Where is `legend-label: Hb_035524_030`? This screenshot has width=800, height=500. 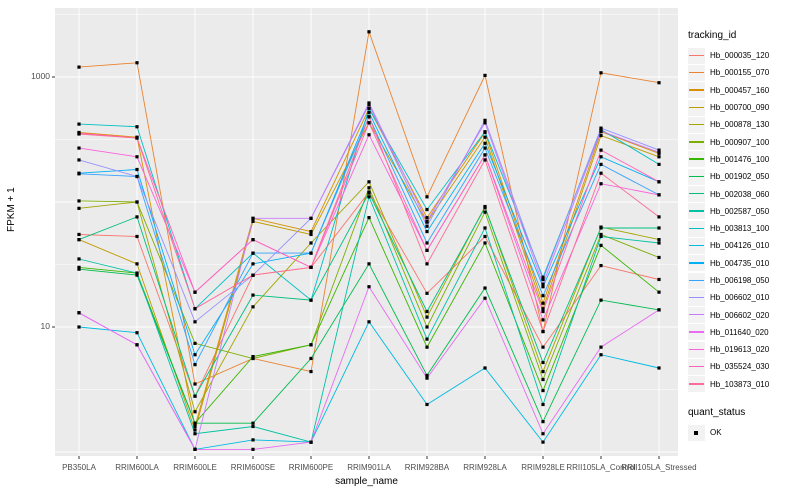 legend-label: Hb_035524_030 is located at coordinates (740, 367).